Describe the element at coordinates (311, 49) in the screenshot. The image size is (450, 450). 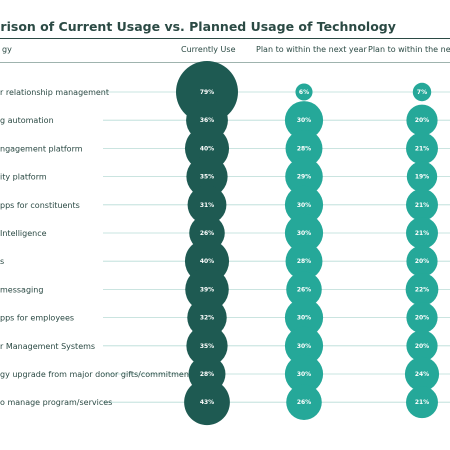
I see `column-header-next-year: Plan to within the next year` at that location.